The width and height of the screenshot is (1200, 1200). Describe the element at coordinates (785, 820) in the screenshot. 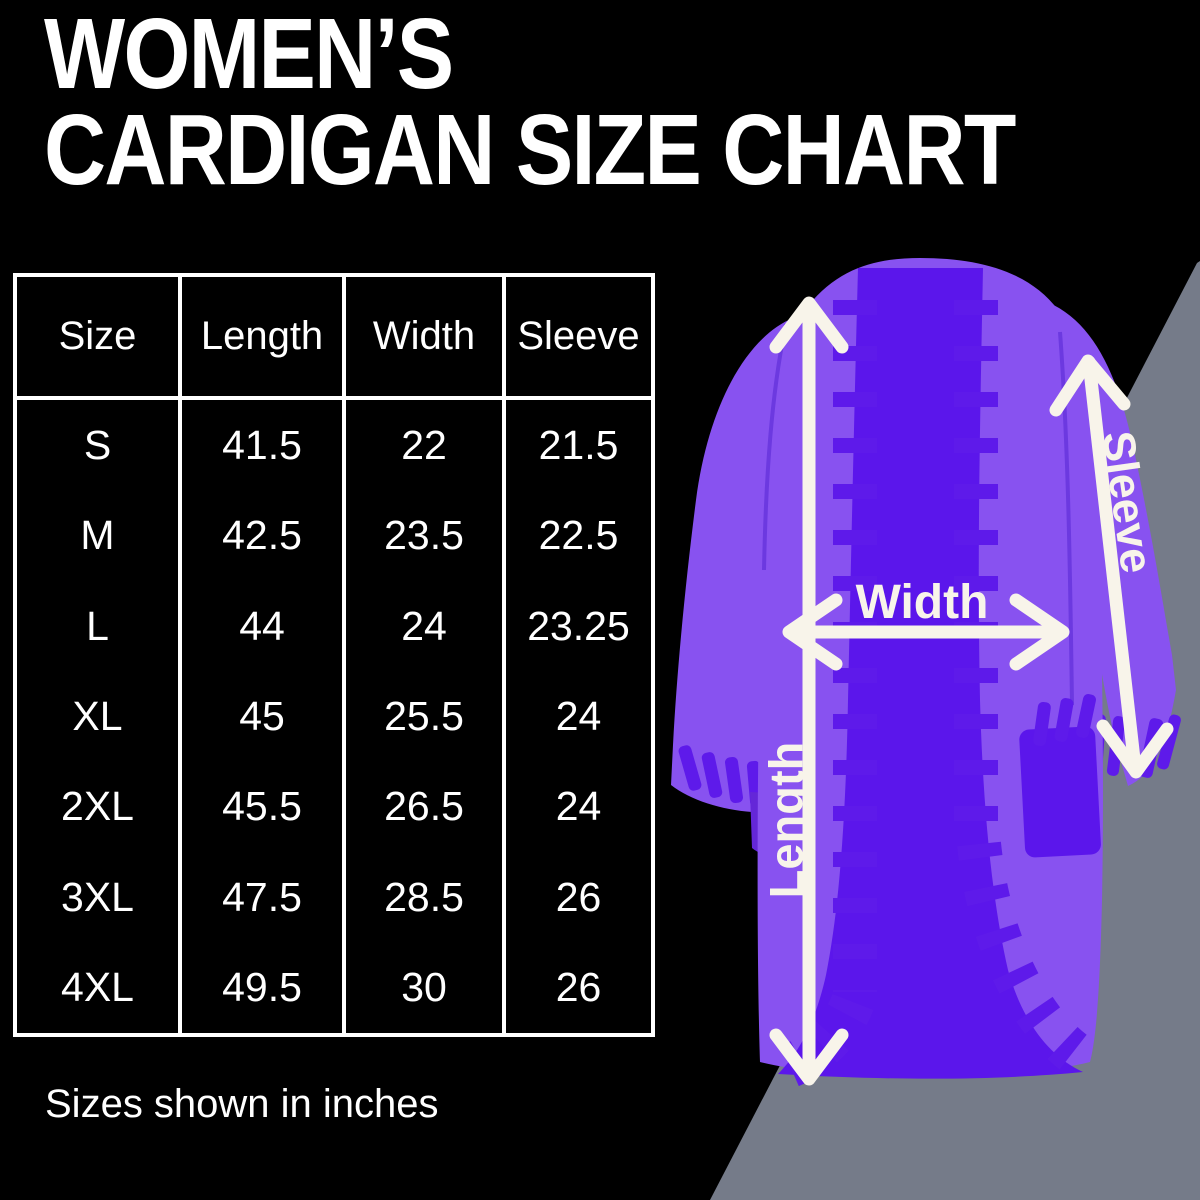

I see `length-dimension-label: Length` at that location.